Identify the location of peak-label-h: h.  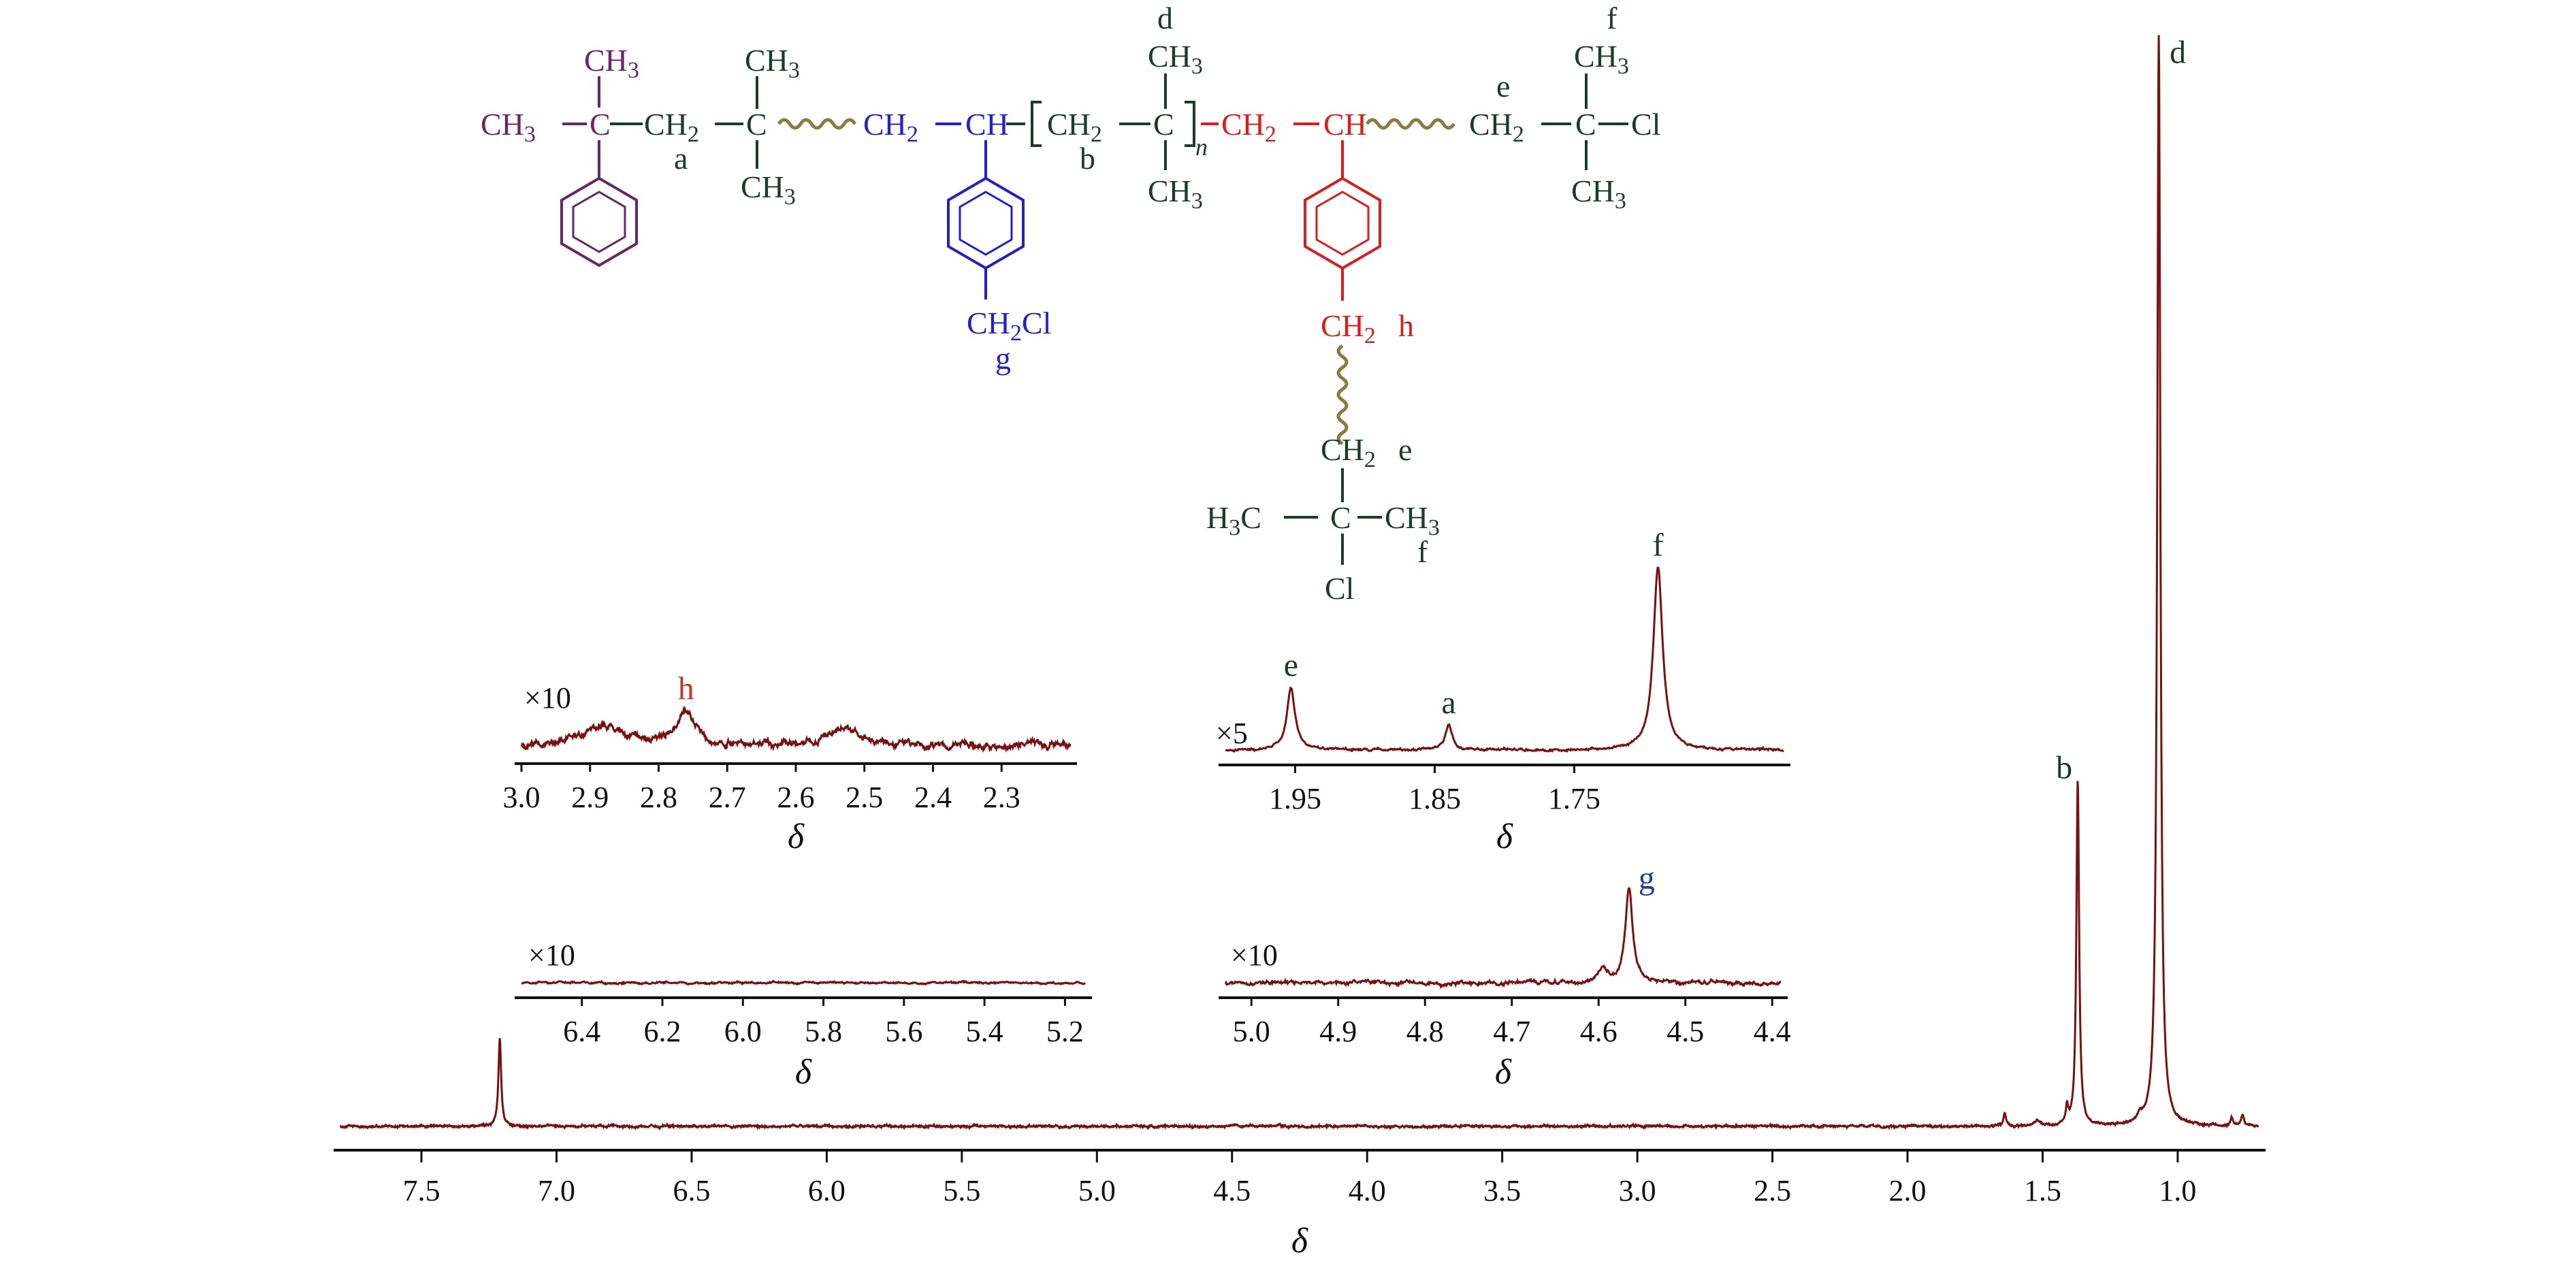
(686, 689).